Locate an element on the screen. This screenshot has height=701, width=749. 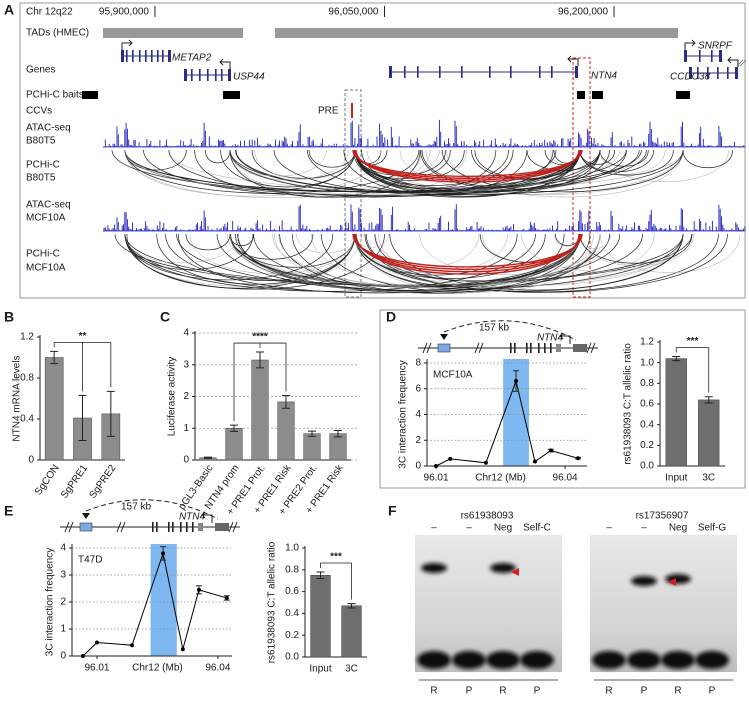
cell-line-label: MCF10A is located at coordinates (453, 375).